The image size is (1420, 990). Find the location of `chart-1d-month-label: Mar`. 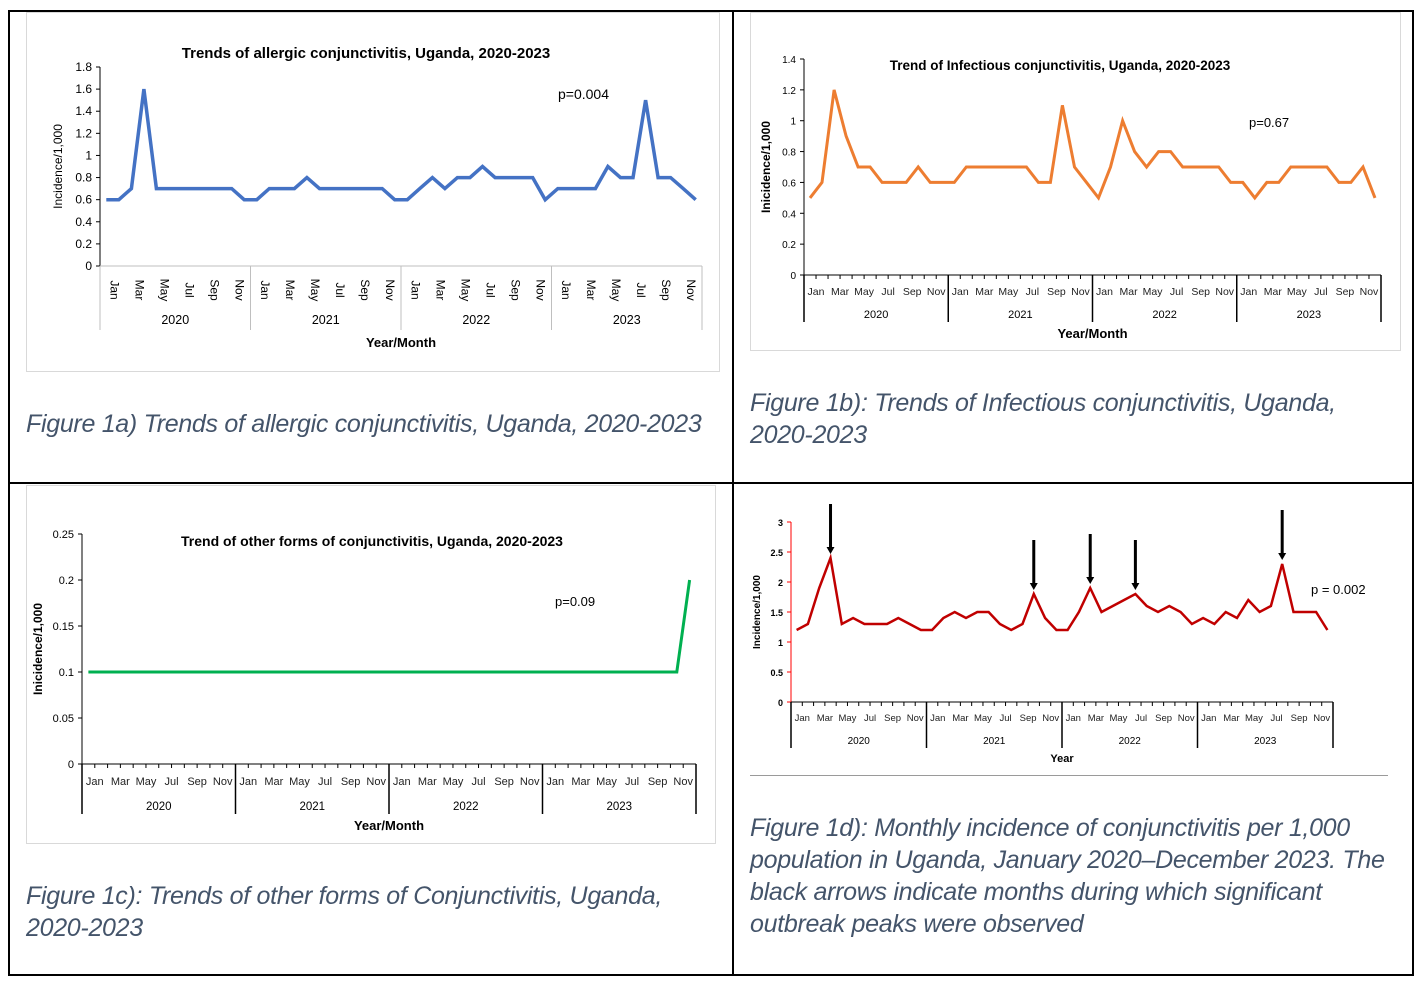

chart-1d-month-label: Mar is located at coordinates (1096, 718).